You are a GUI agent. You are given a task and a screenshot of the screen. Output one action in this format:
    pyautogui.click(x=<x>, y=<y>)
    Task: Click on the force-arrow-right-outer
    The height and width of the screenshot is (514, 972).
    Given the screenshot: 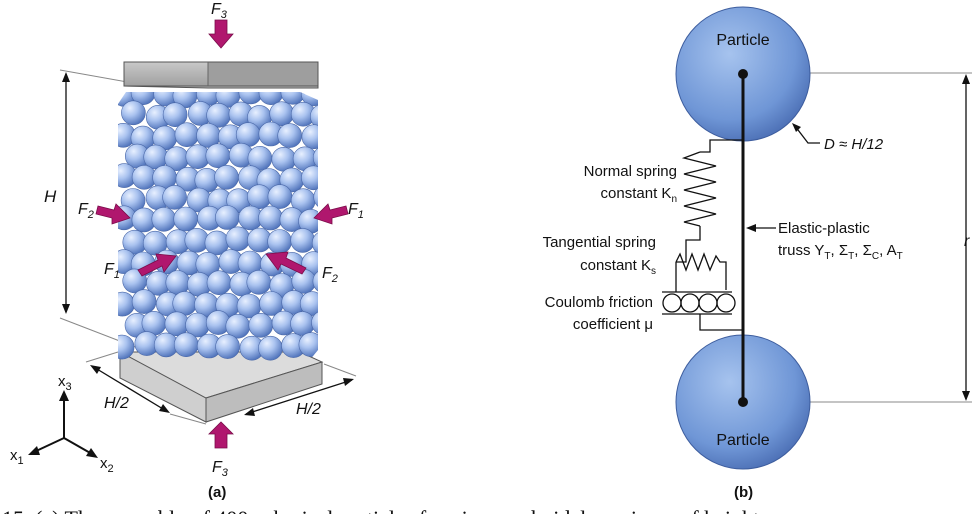 What is the action you would take?
    pyautogui.click(x=331, y=214)
    